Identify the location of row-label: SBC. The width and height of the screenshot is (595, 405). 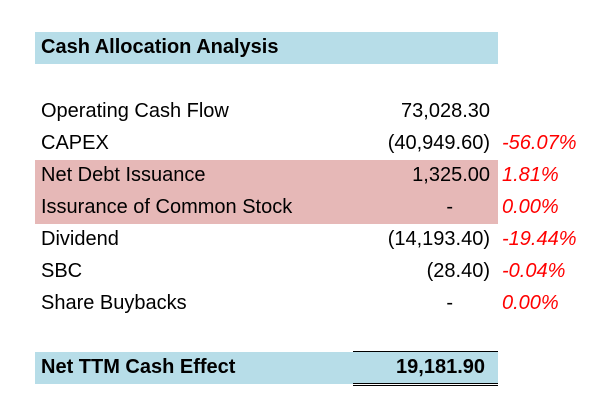
(62, 271).